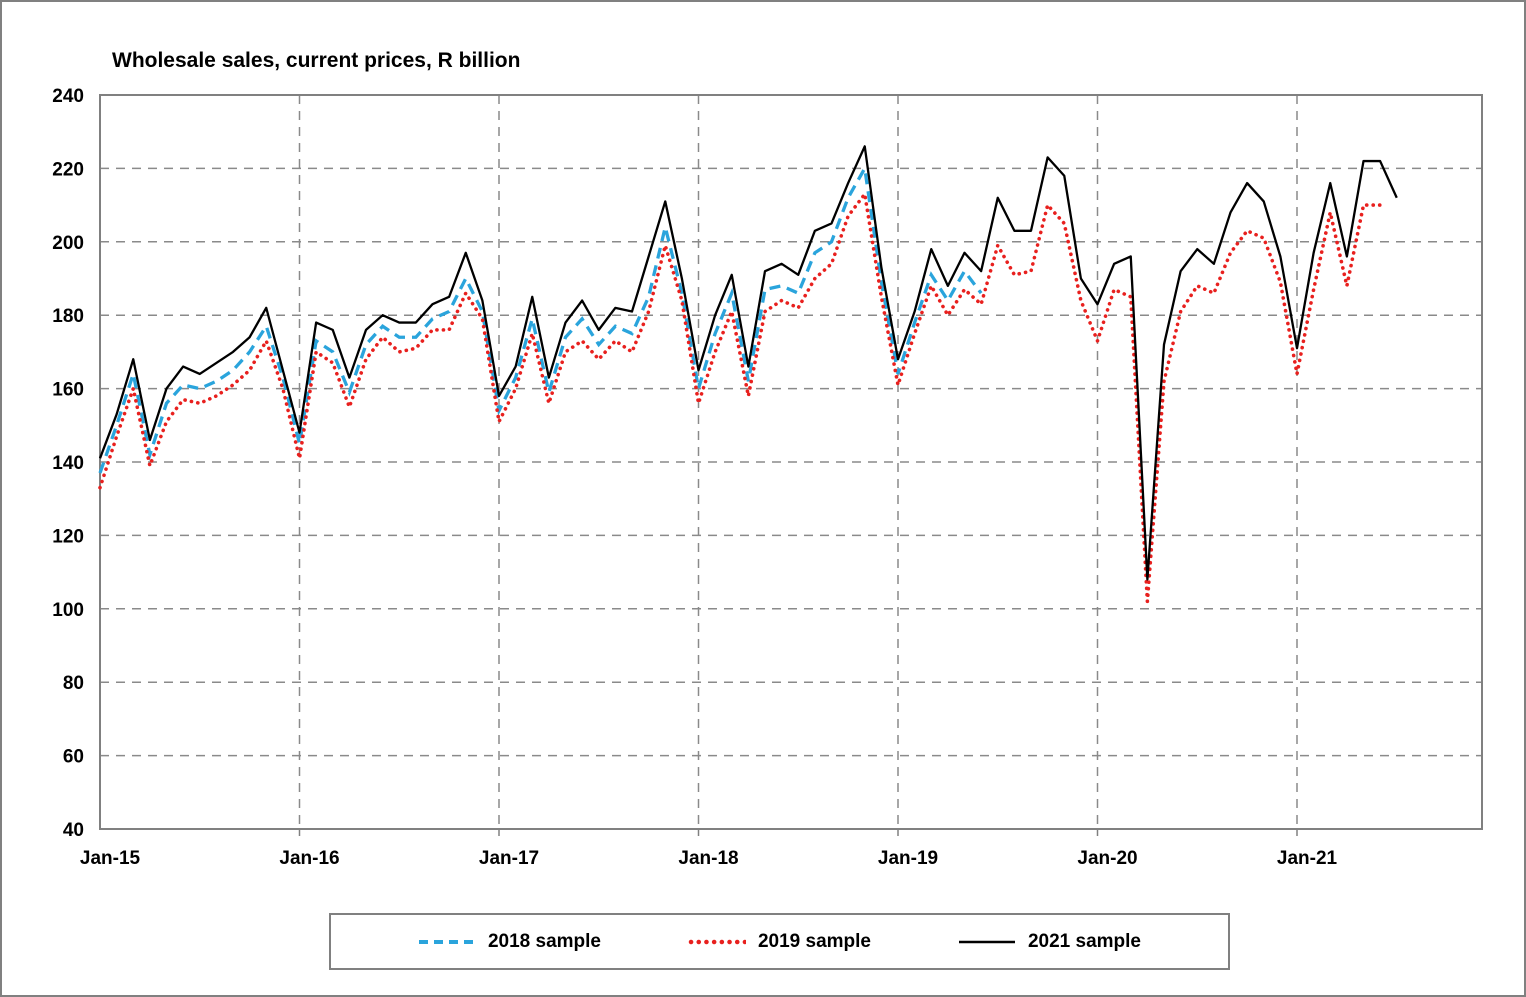 The image size is (1526, 997). I want to click on legend-item-2019-sample: 2019 sample, so click(779, 942).